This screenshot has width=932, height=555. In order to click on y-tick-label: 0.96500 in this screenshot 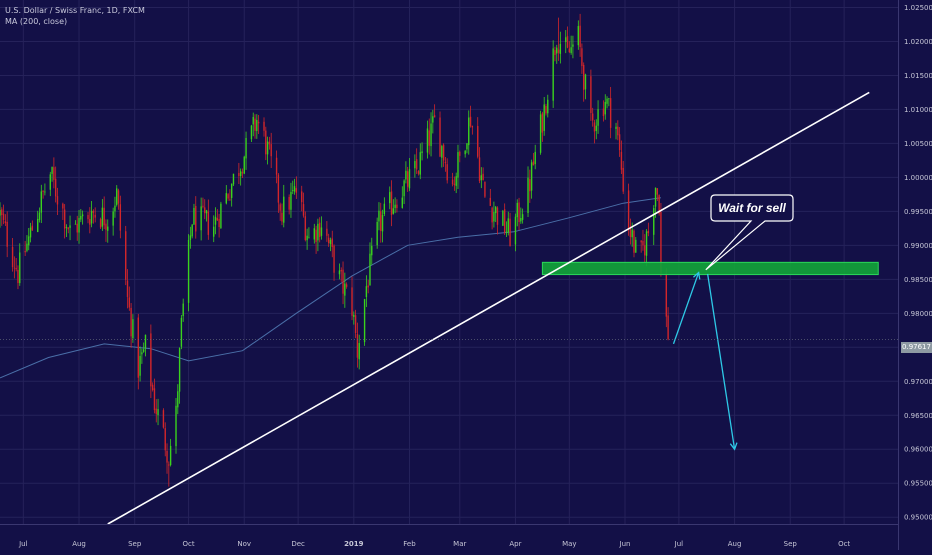, I will do `click(918, 416)`.